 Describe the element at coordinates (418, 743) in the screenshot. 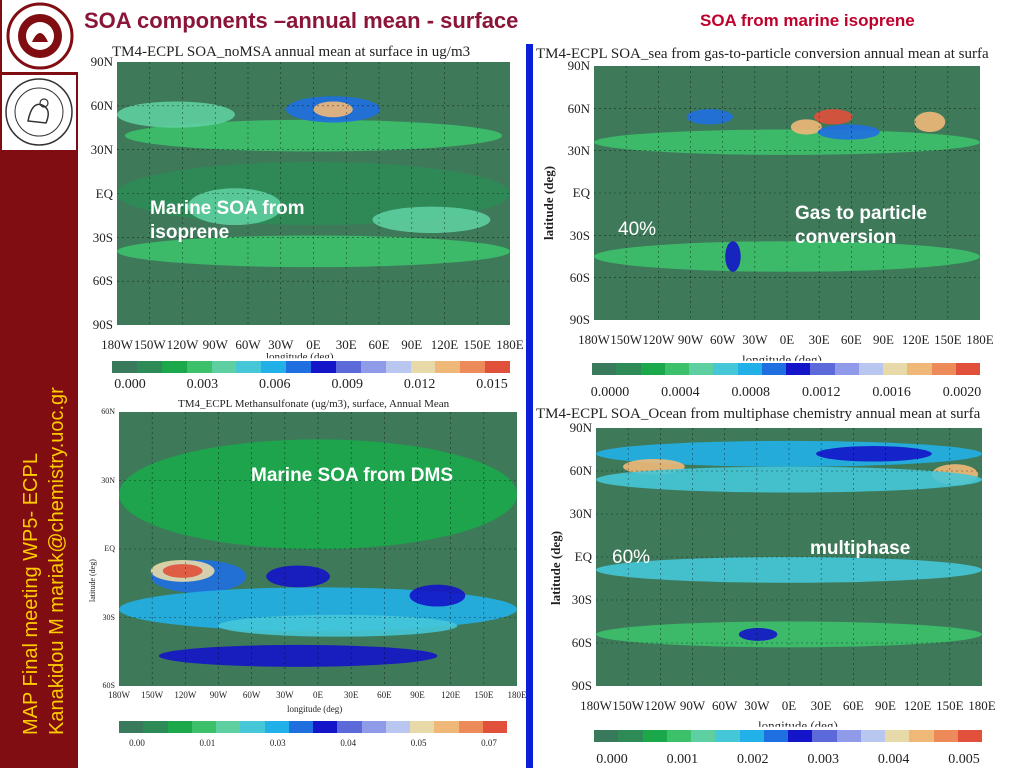

I see `colorbar-tick-label: 0.05` at that location.